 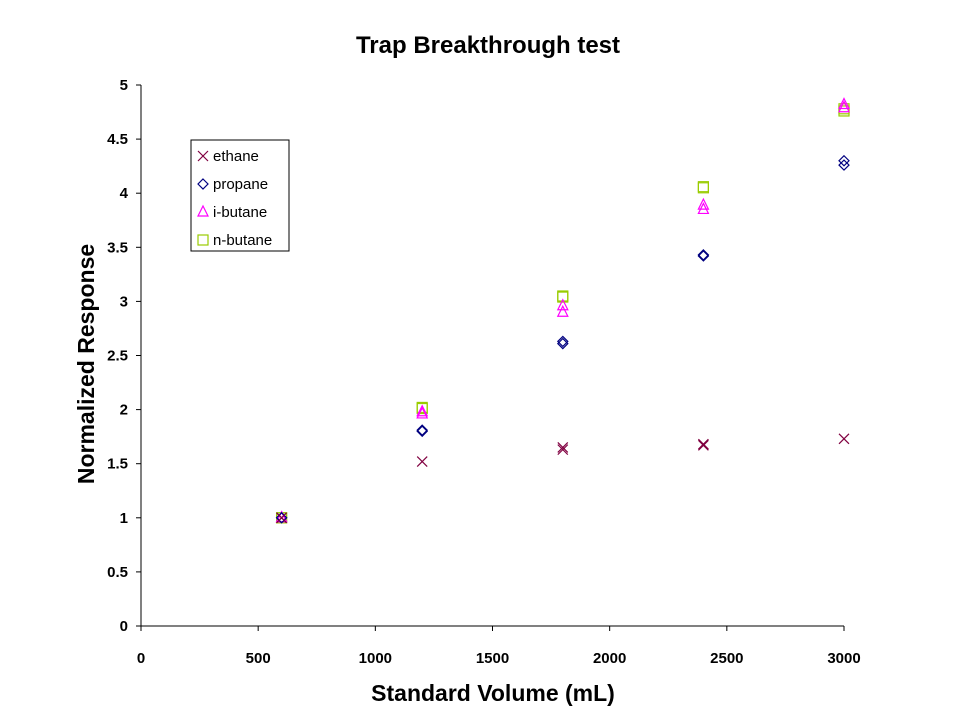 What do you see at coordinates (726, 658) in the screenshot?
I see `x-tick-label: 2500` at bounding box center [726, 658].